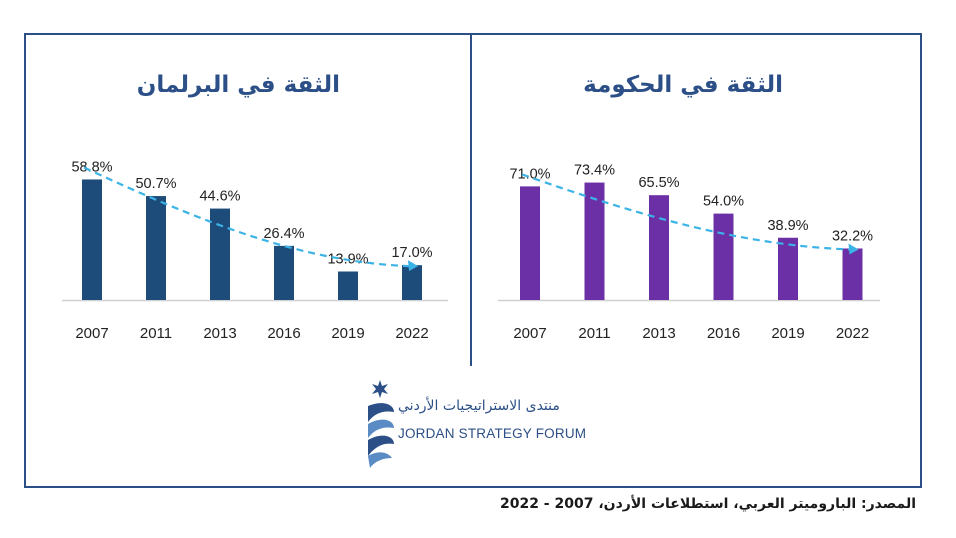 The height and width of the screenshot is (538, 956). What do you see at coordinates (381, 424) in the screenshot?
I see `star-ribbon-logo-icon` at bounding box center [381, 424].